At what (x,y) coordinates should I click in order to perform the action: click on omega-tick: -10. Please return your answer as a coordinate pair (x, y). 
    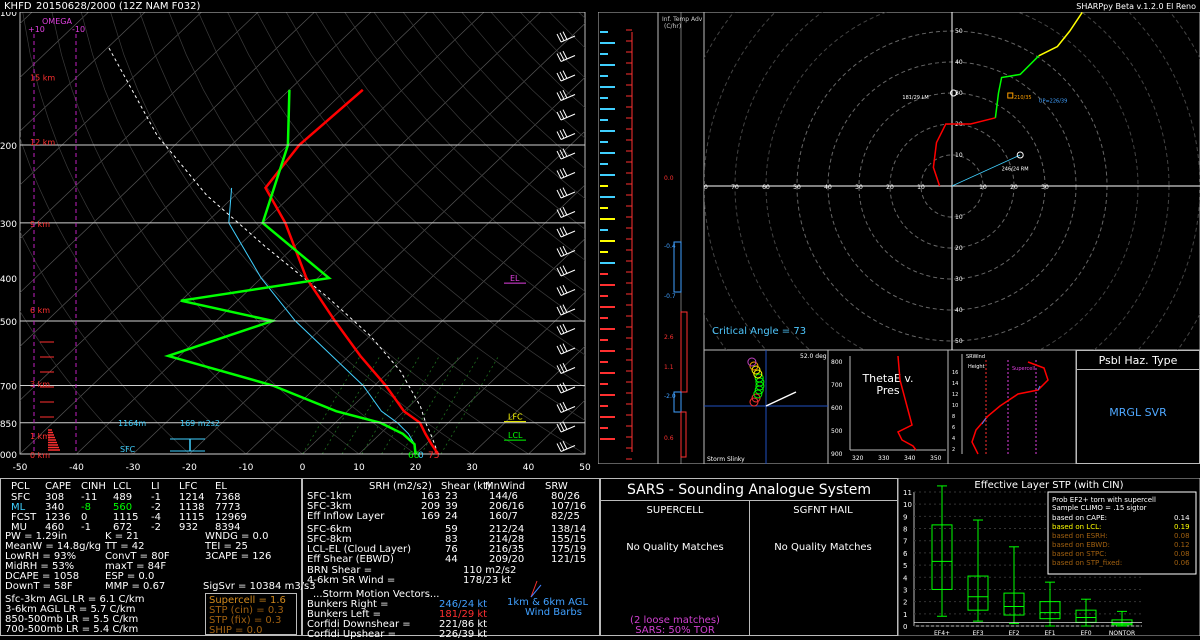
    Looking at the image, I should click on (78, 29).